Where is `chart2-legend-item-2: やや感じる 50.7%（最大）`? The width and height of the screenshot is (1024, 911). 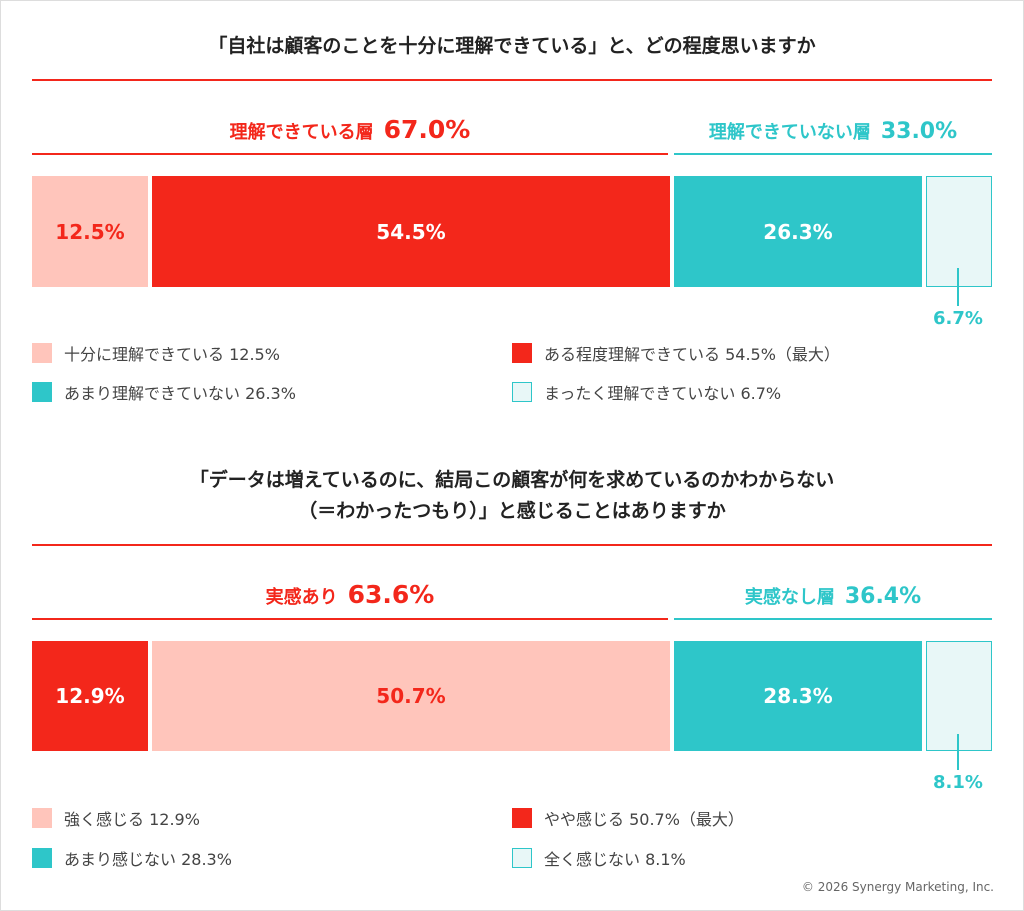
chart2-legend-item-2: やや感じる 50.7%（最大） is located at coordinates (628, 818).